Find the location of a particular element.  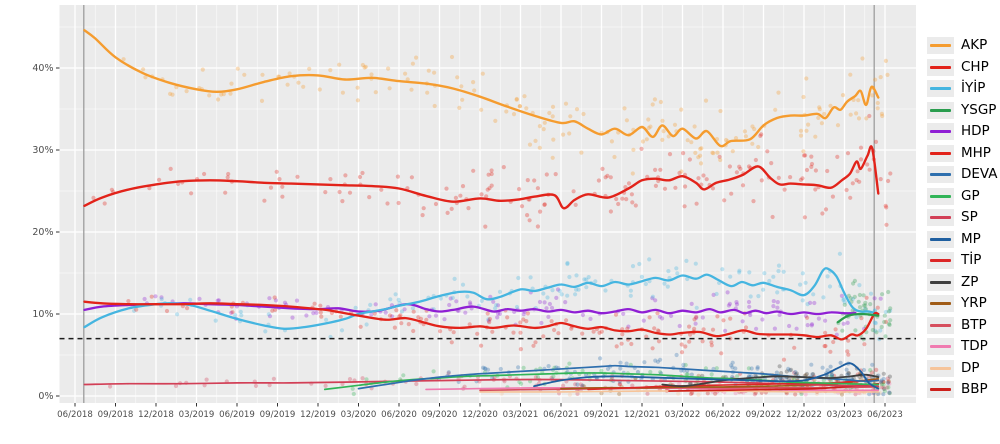

legend-item-chp: CHP is located at coordinates (962, 68).